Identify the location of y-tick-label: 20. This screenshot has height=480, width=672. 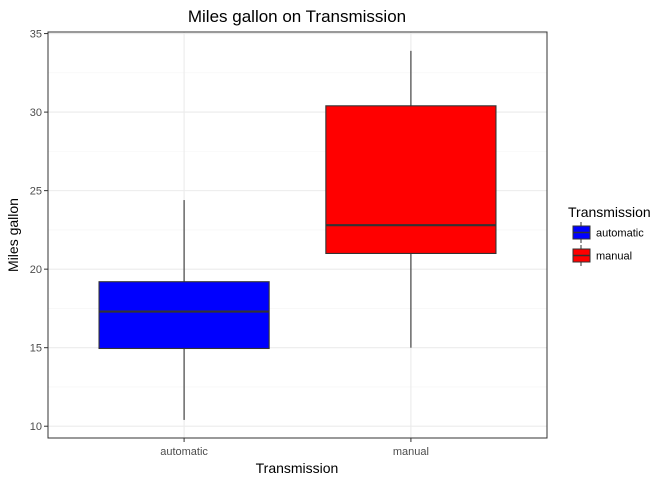
(36, 270).